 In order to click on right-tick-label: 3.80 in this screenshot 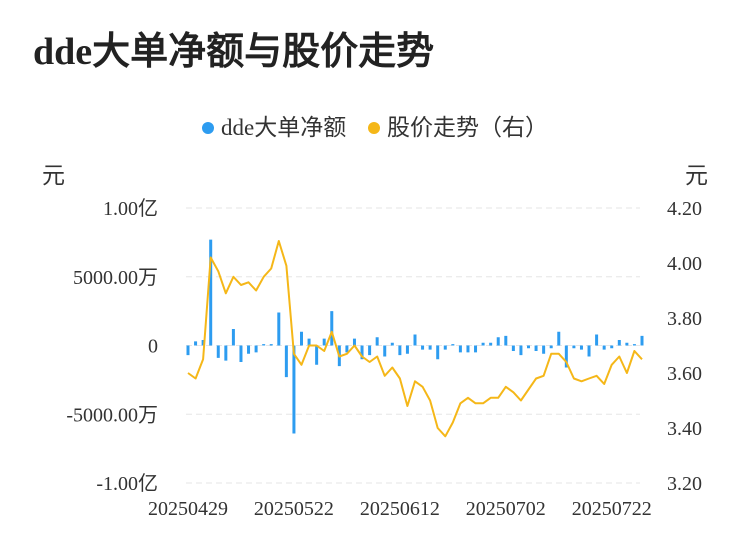, I will do `click(684, 319)`.